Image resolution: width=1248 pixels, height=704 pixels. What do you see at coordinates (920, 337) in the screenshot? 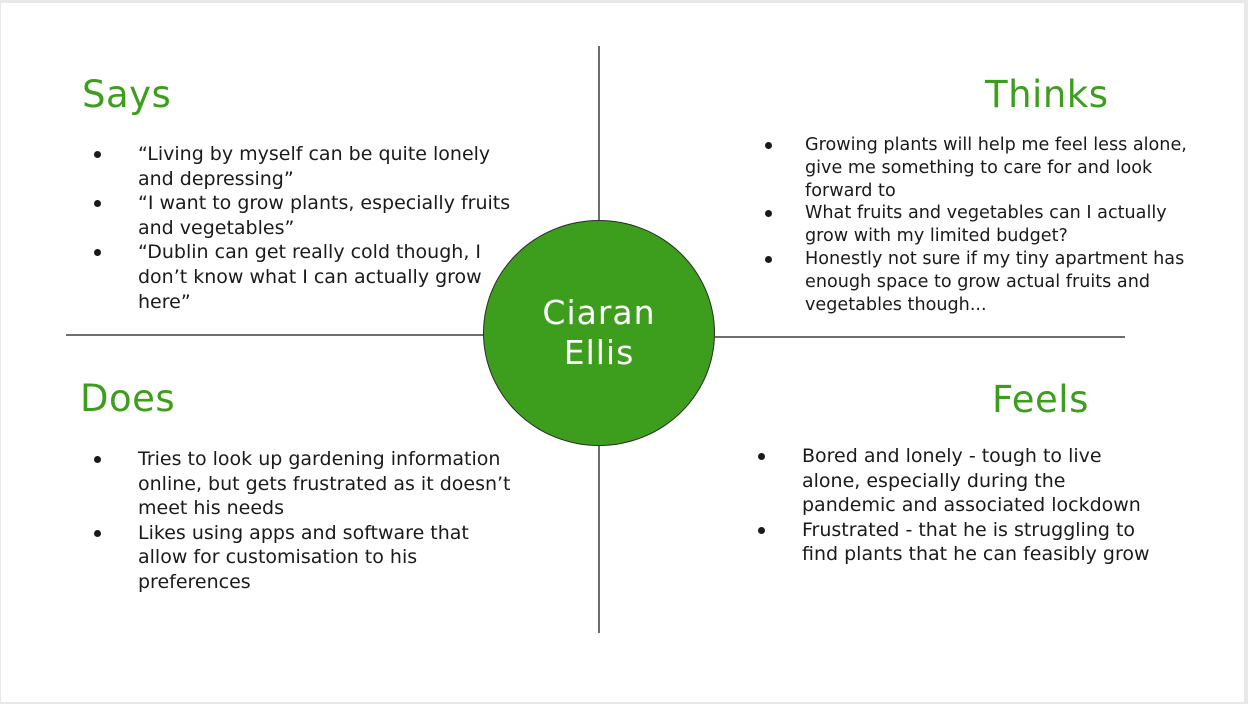
I see `horizontal-divider-right` at bounding box center [920, 337].